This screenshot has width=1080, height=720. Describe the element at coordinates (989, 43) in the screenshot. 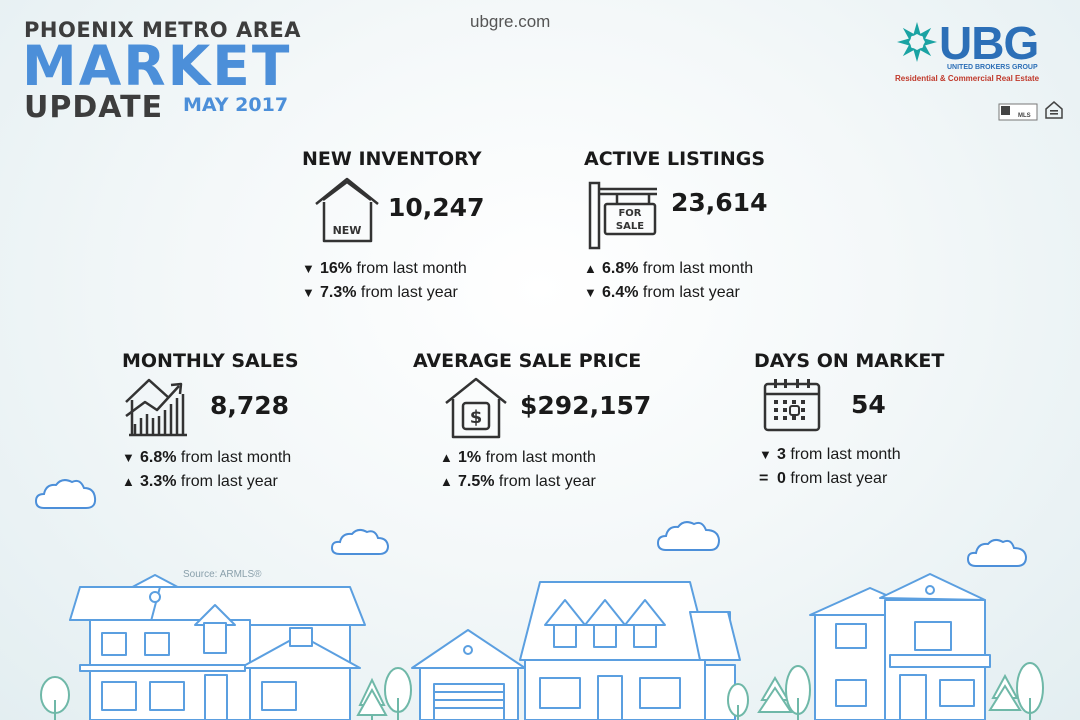

I see `logo-text: UBG` at that location.